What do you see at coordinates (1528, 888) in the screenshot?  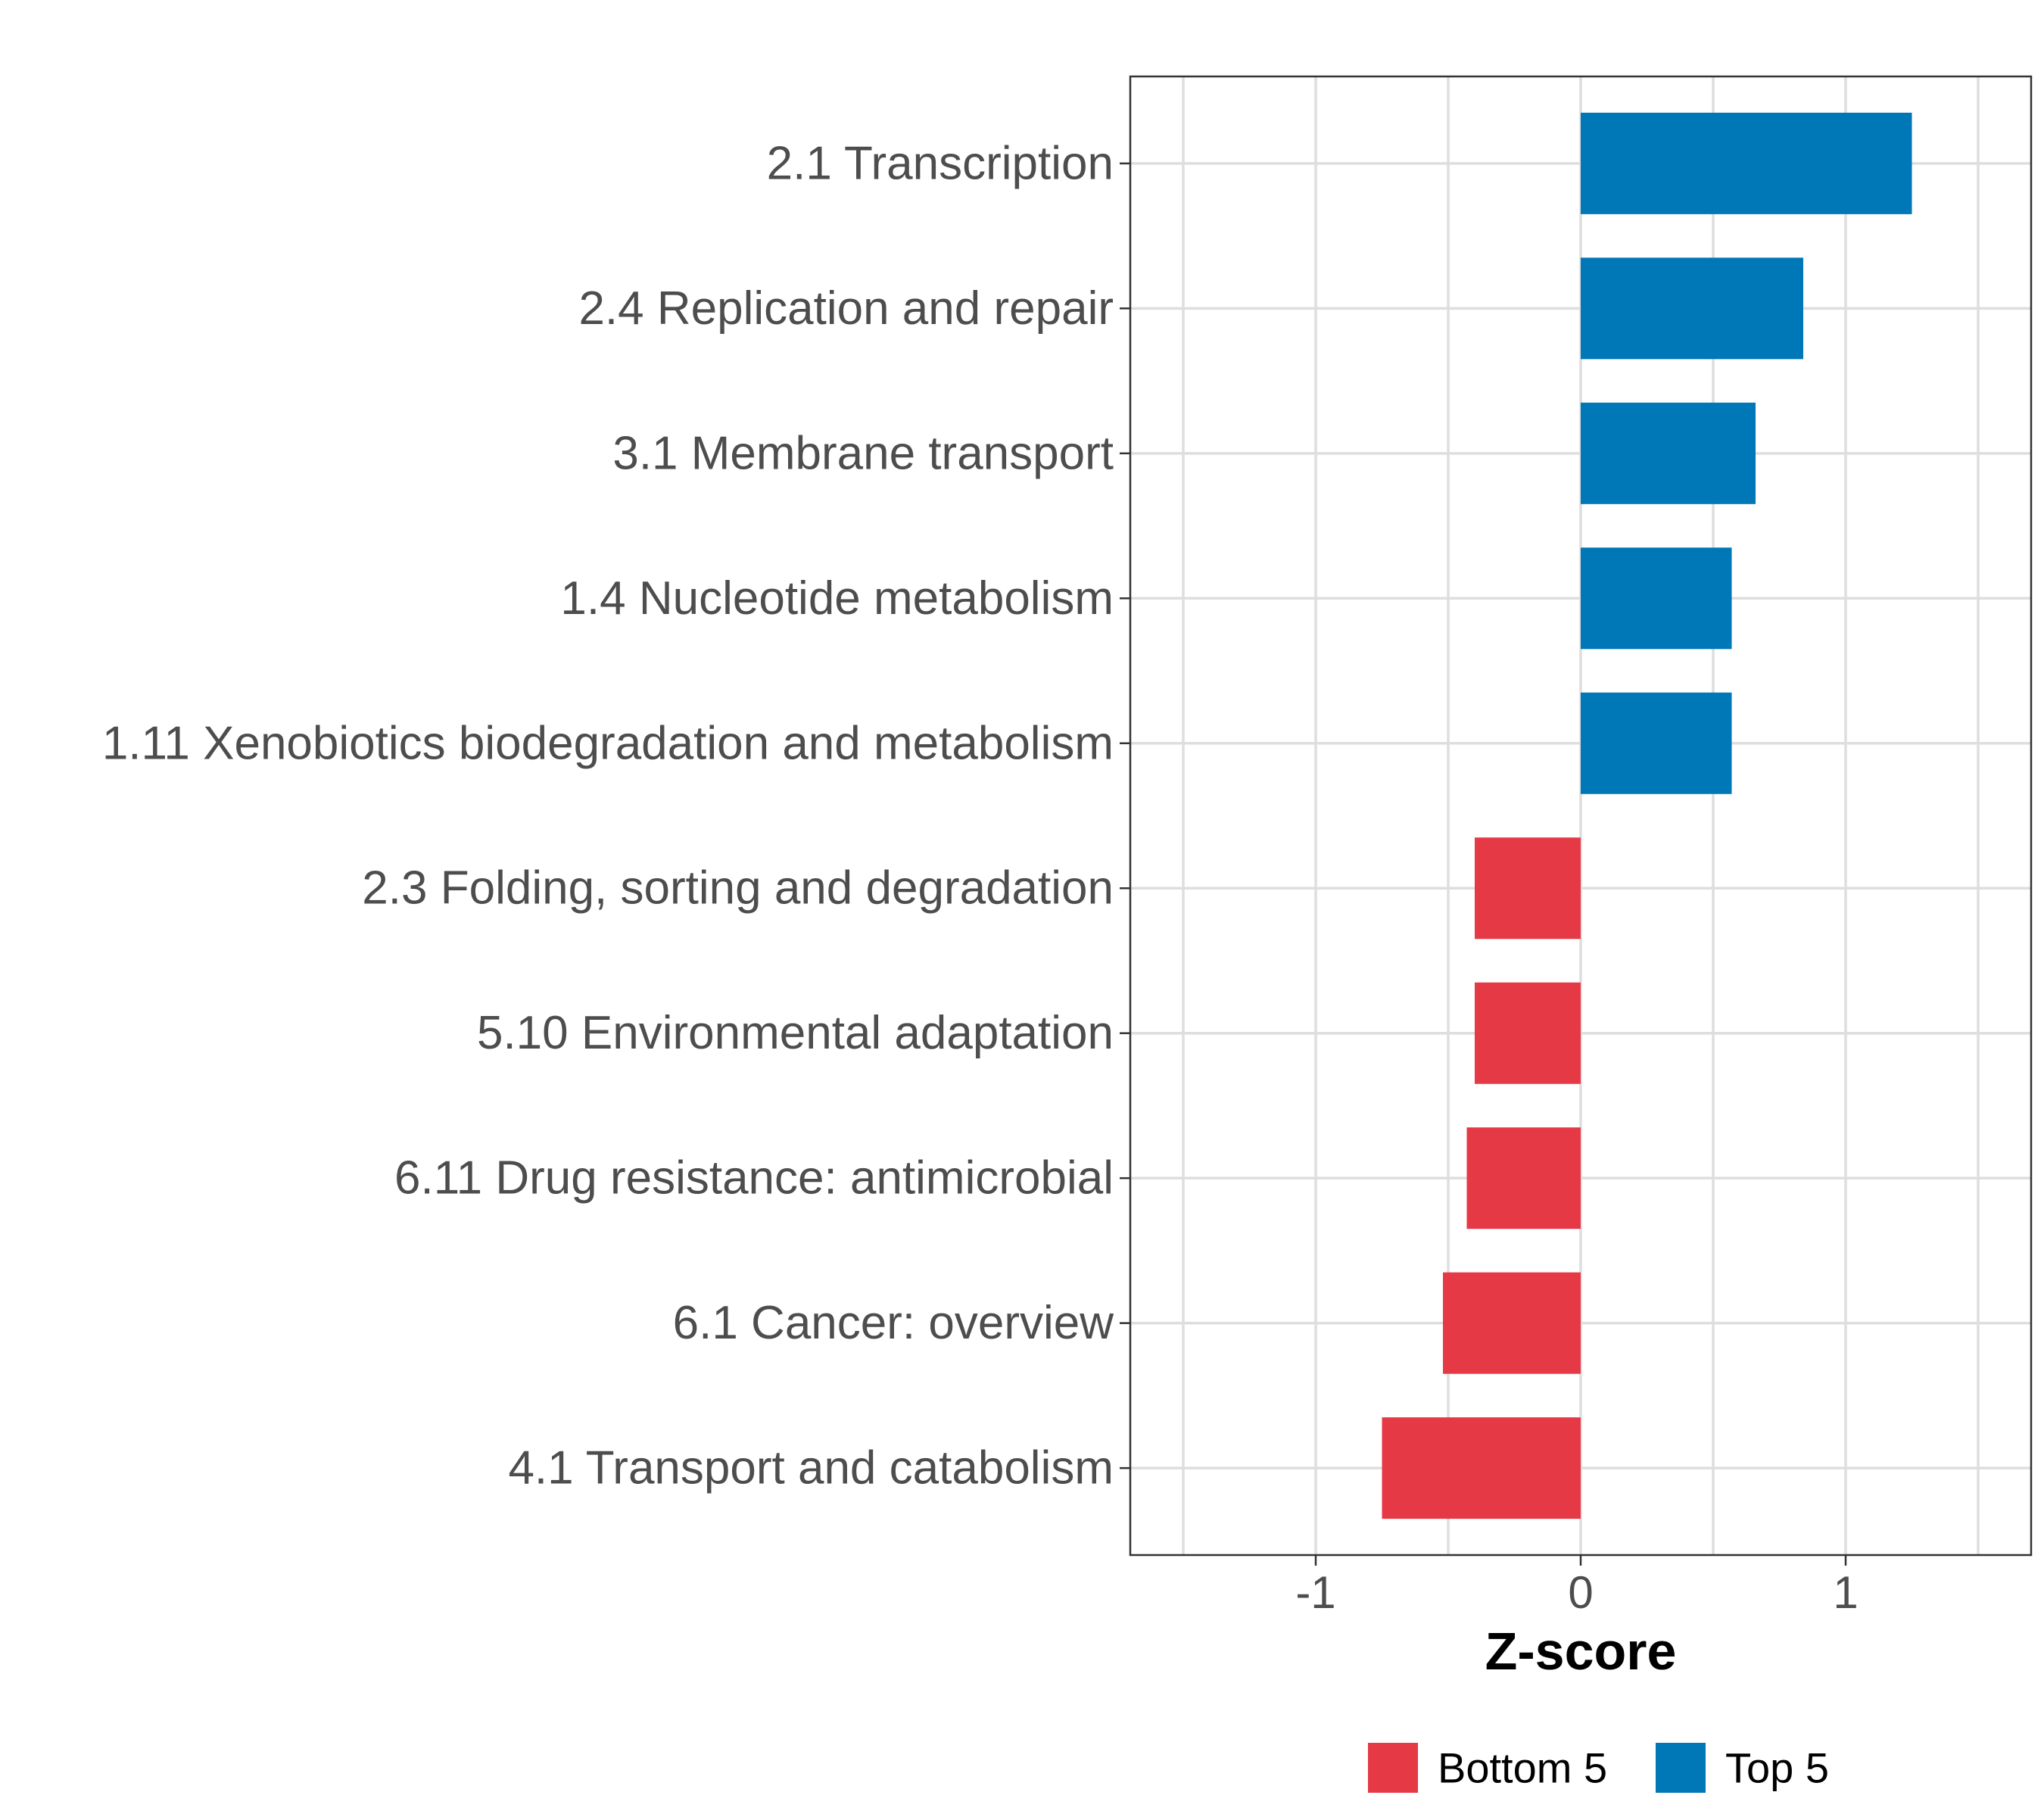 I see `bar-2-3-folding-sorting-and-degradation` at bounding box center [1528, 888].